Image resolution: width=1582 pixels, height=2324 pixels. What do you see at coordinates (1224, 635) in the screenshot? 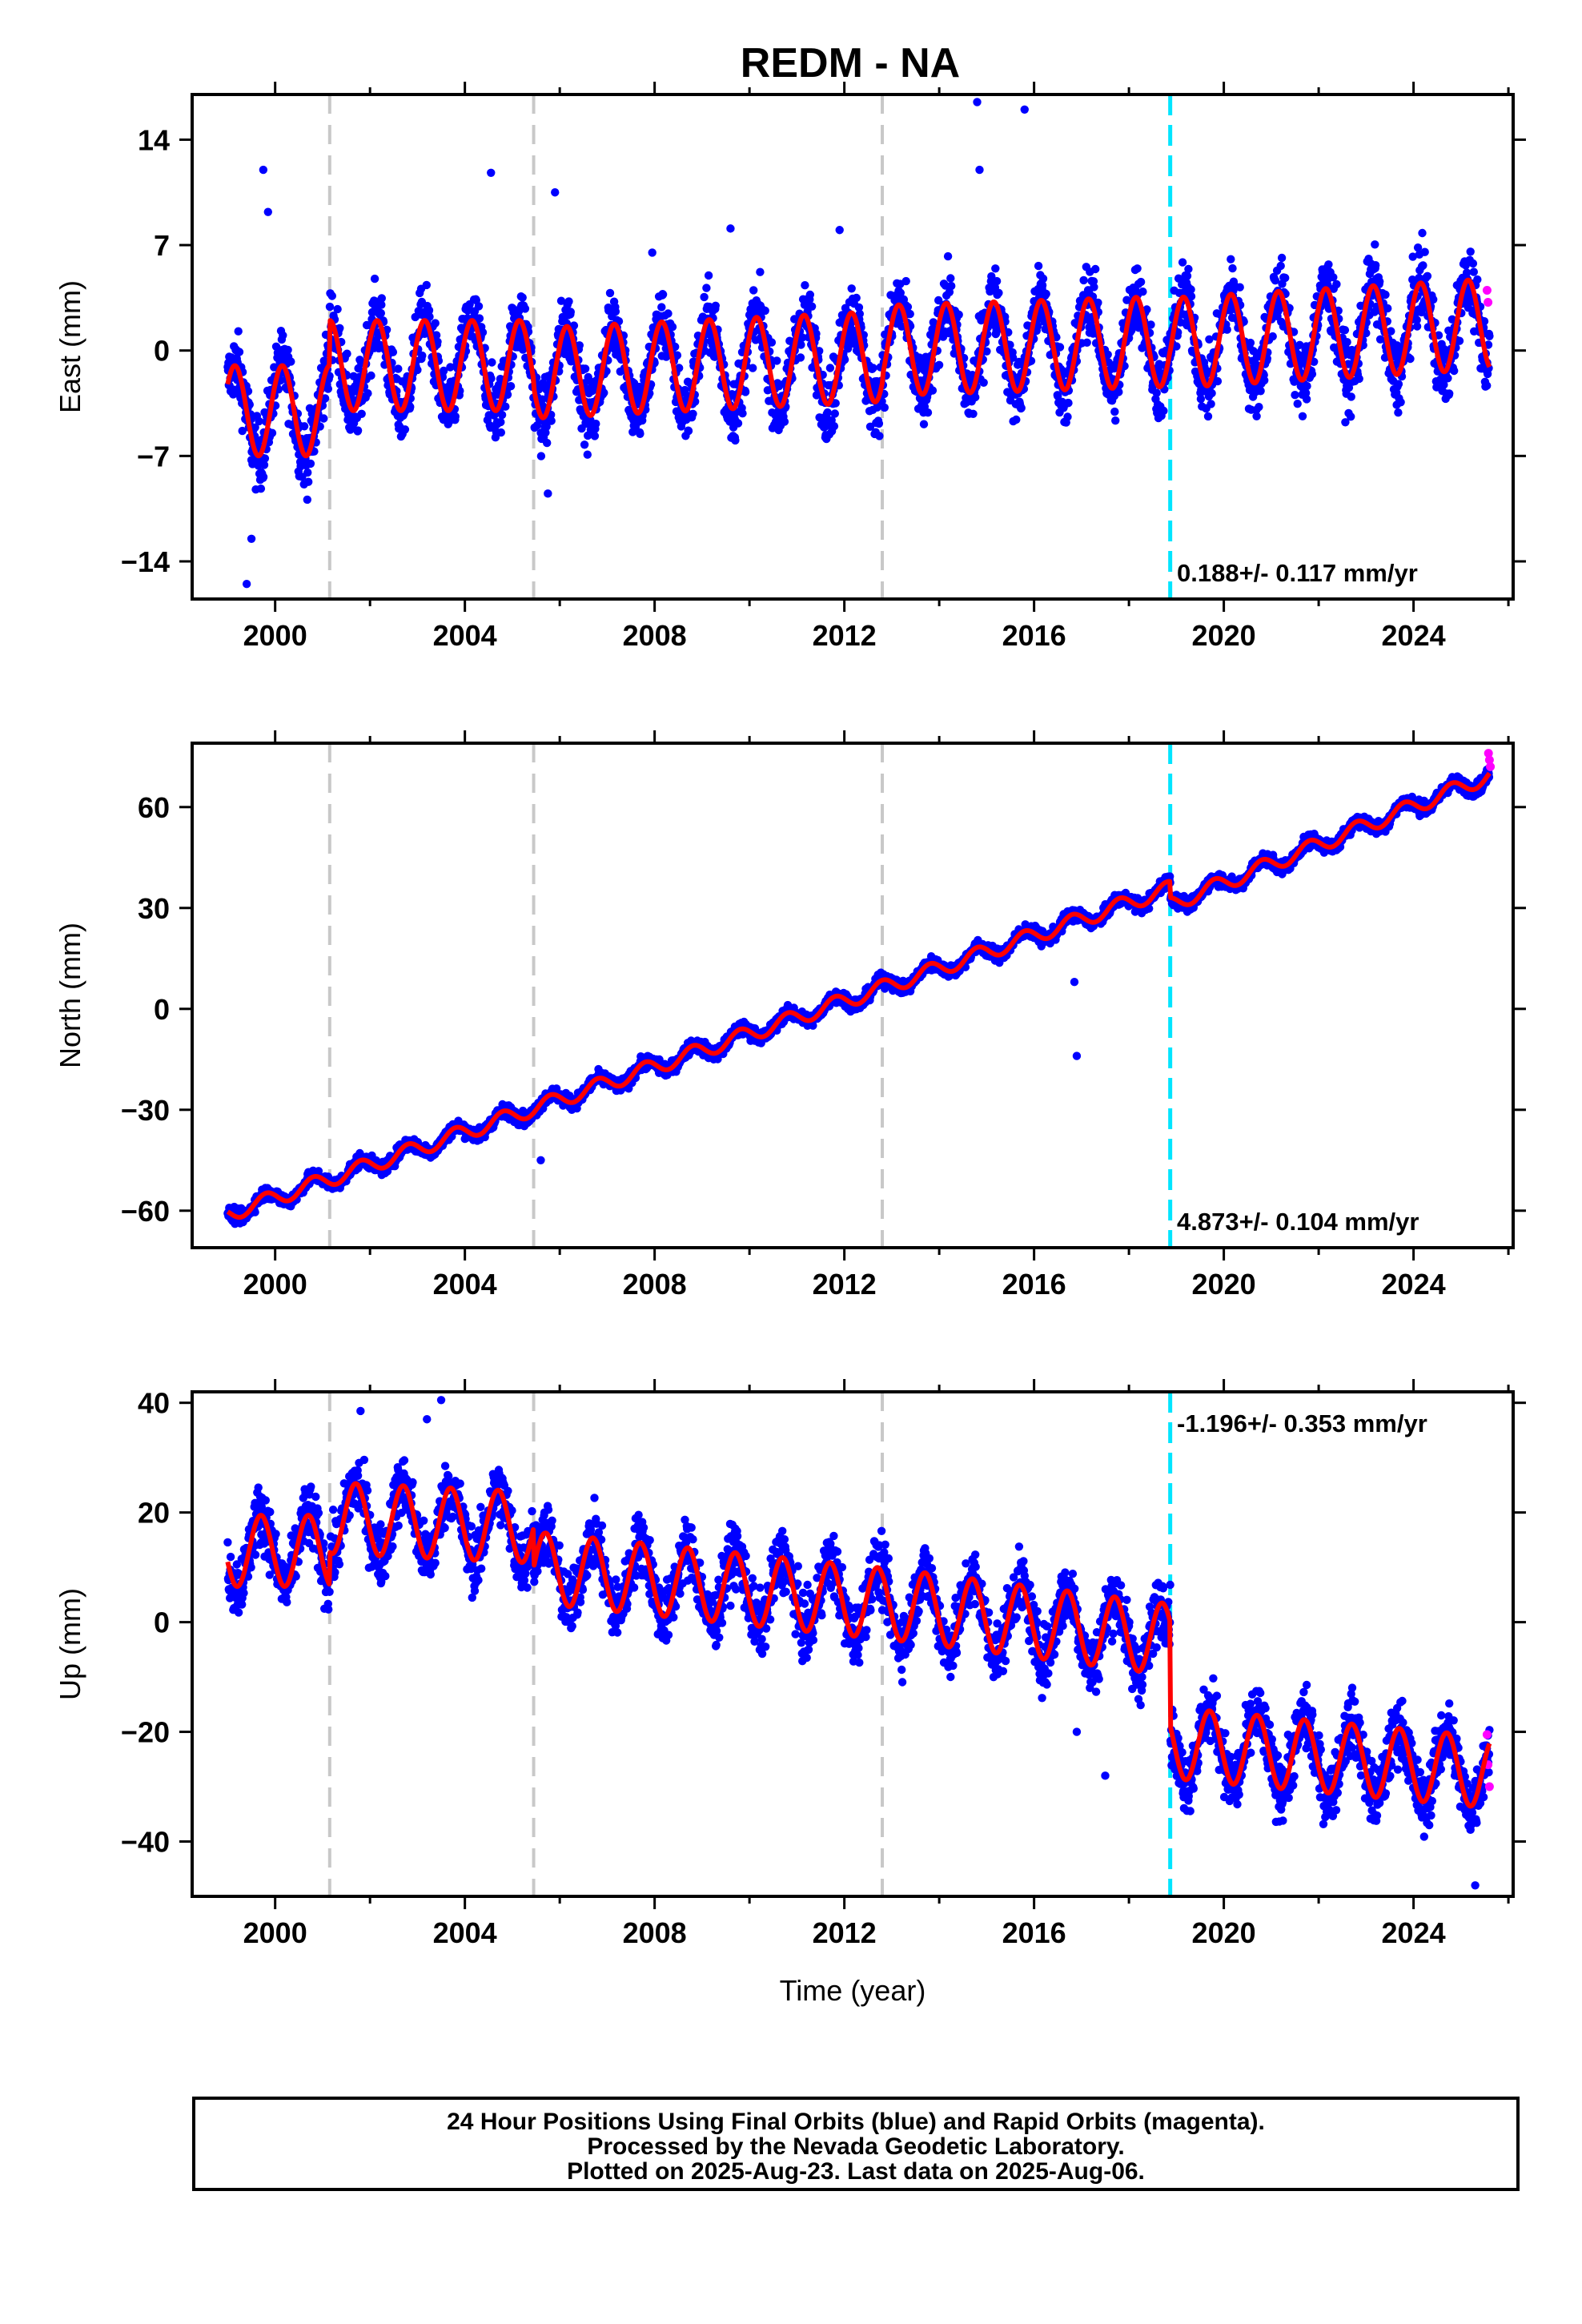
I see `x-tick-label: 2020` at bounding box center [1224, 635].